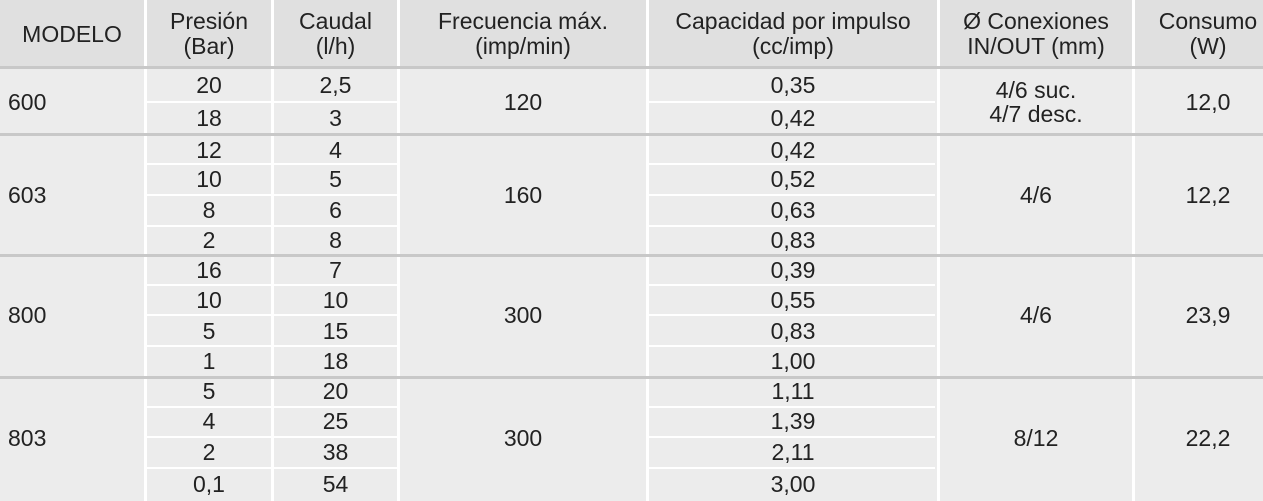 Image resolution: width=1263 pixels, height=501 pixels. I want to click on header-capacidad-title: Capacidad por impulso, so click(793, 21).